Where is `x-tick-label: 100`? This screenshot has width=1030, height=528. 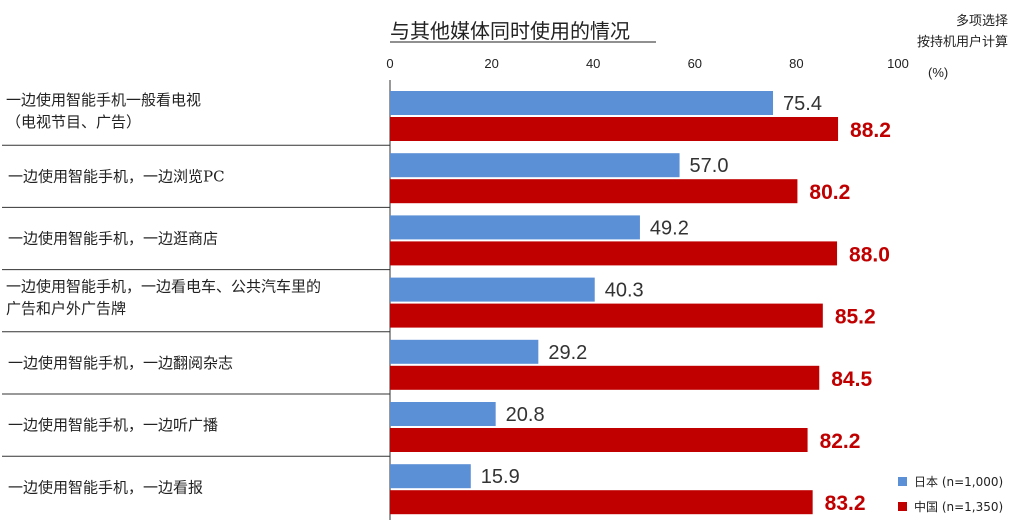 x-tick-label: 100 is located at coordinates (898, 63).